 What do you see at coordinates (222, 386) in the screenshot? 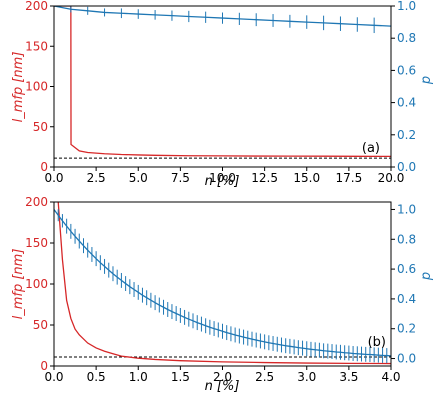
I see `panel-b-xlabel: n [%]` at bounding box center [222, 386].